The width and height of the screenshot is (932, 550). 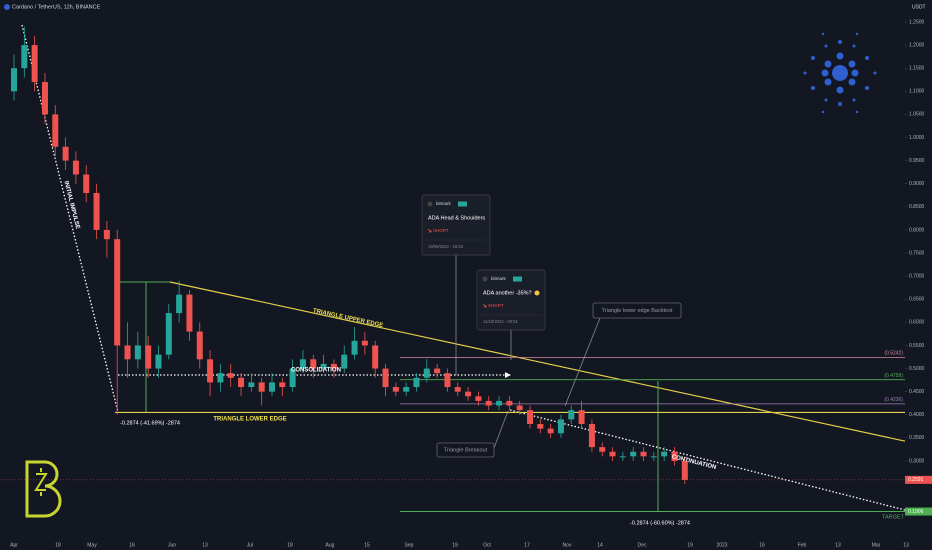 What do you see at coordinates (316, 371) in the screenshot?
I see `consolidation-label: CONSOLIDATION` at bounding box center [316, 371].